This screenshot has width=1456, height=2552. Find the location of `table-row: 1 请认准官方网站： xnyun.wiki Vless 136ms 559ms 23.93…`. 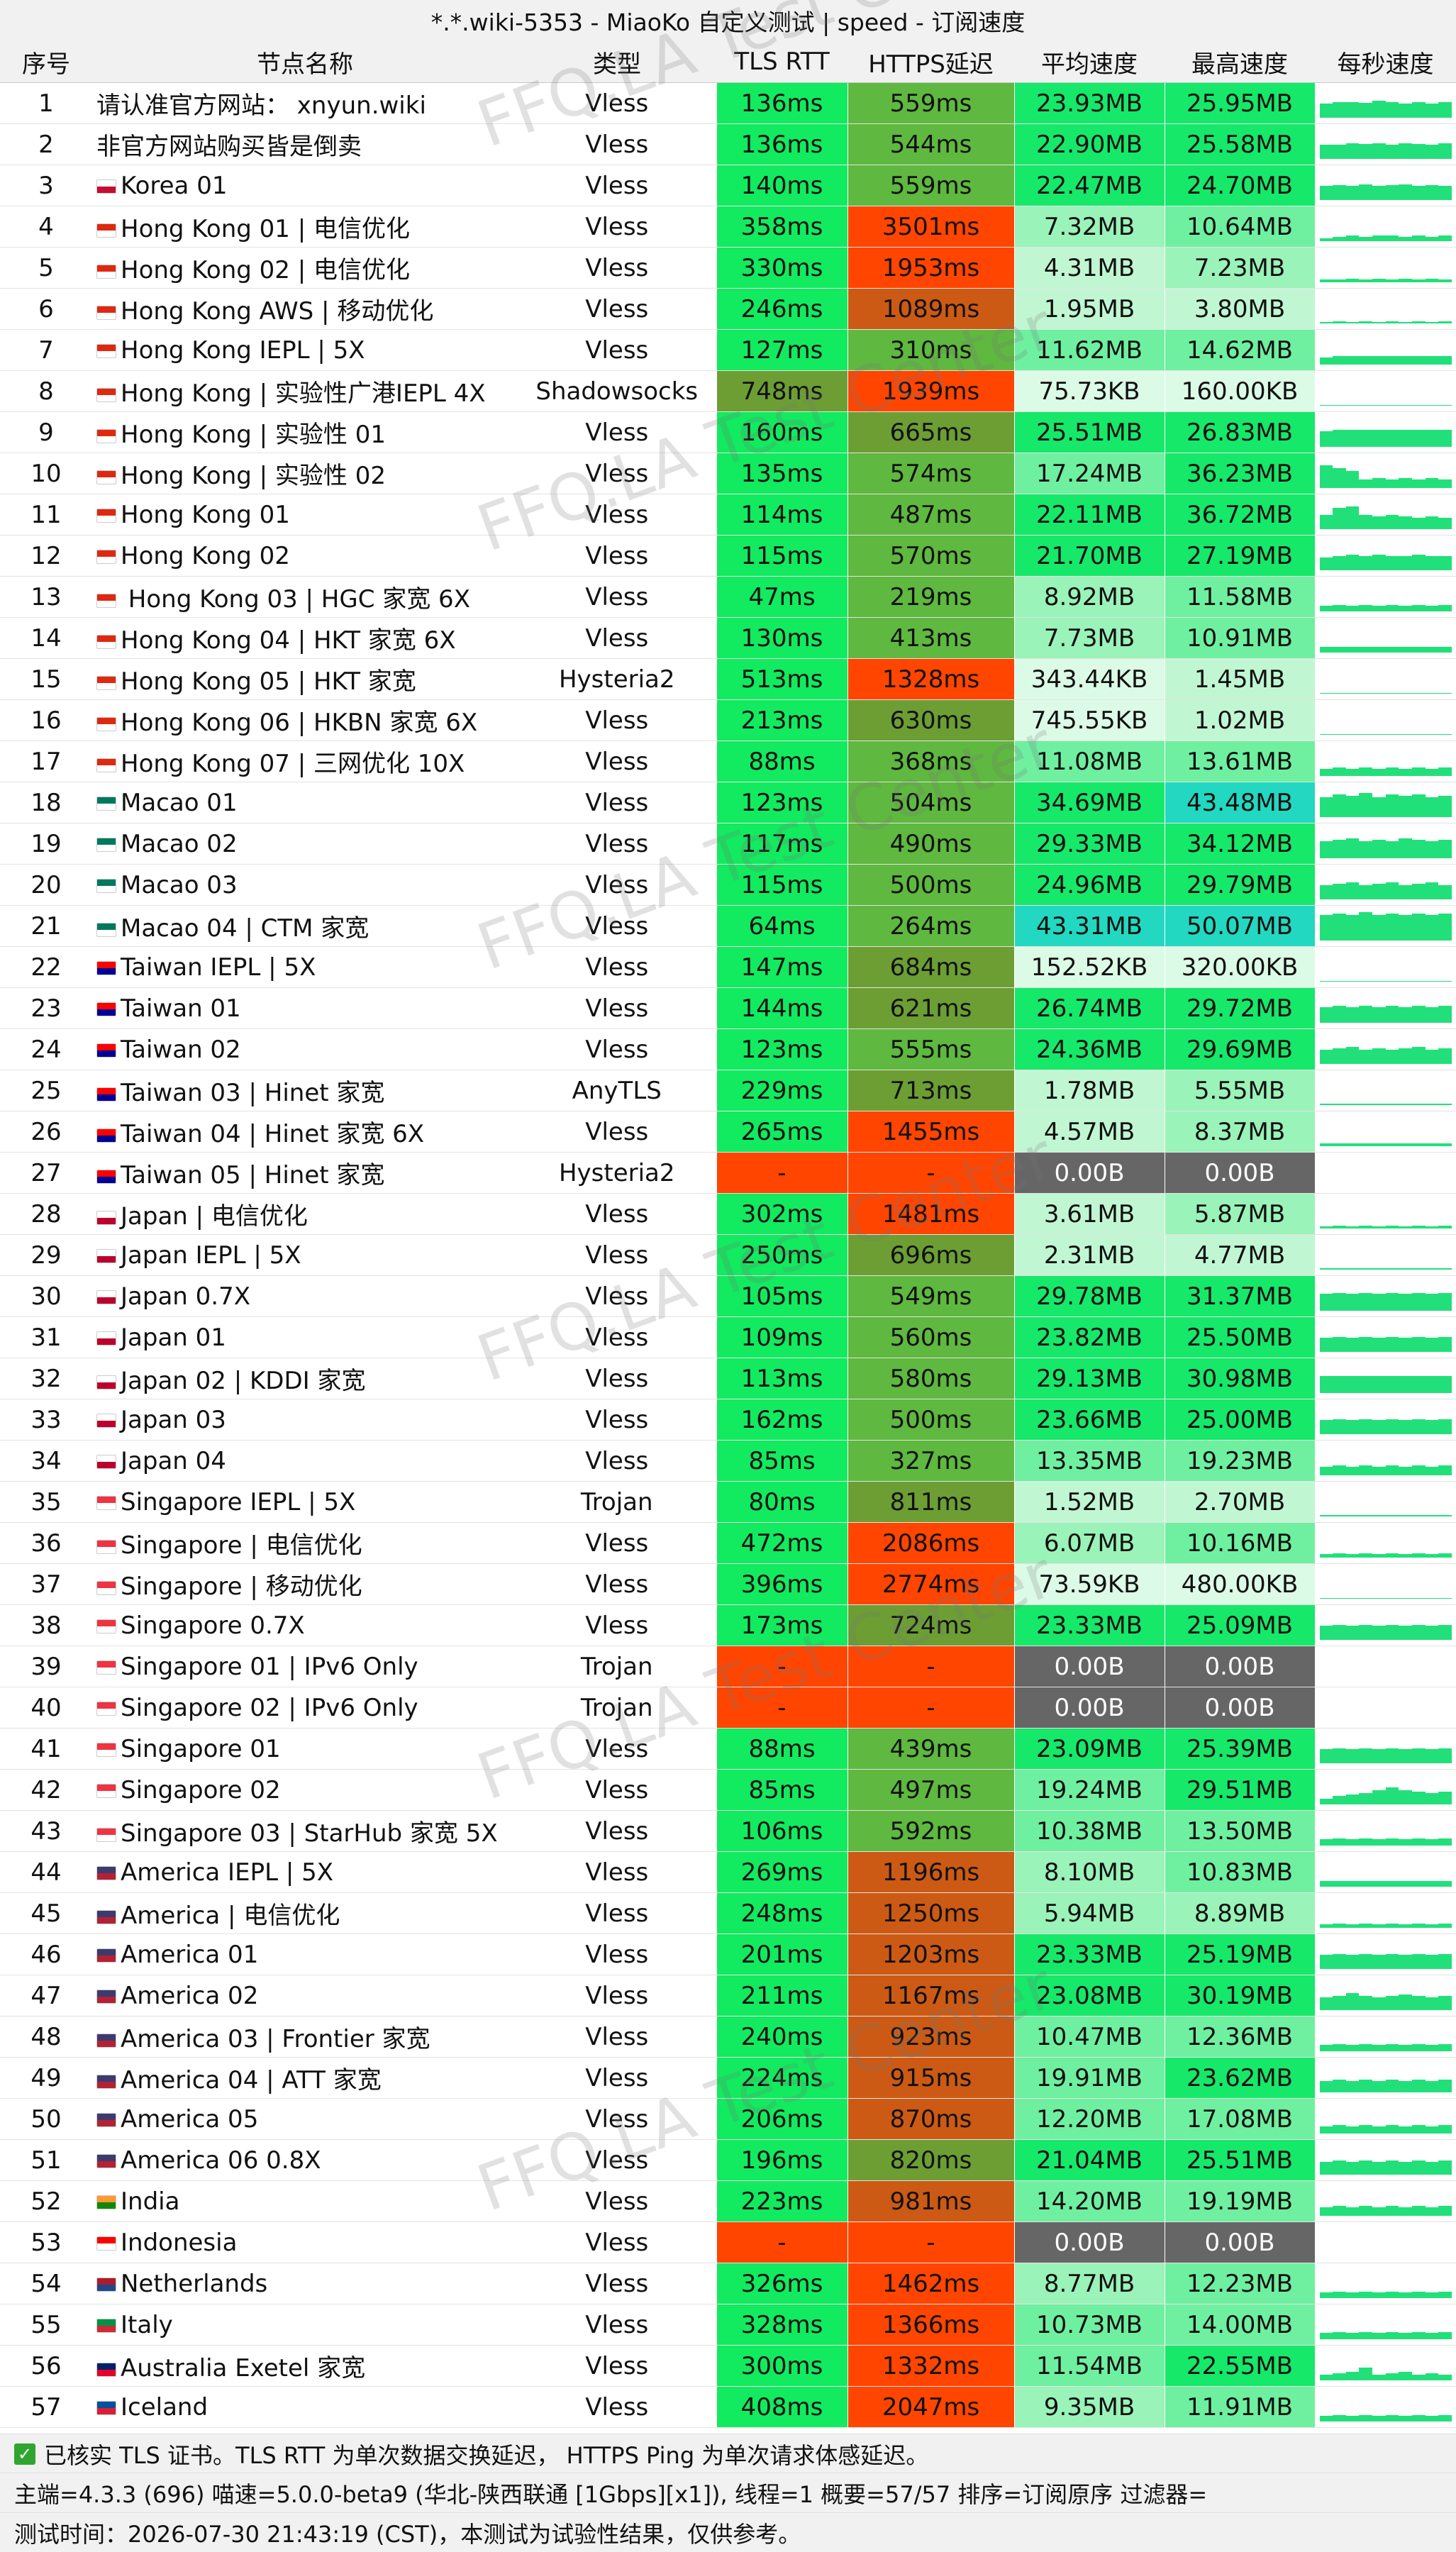

table-row: 1 请认准官方网站： xnyun.wiki Vless 136ms 559ms 23.93… is located at coordinates (728, 103).